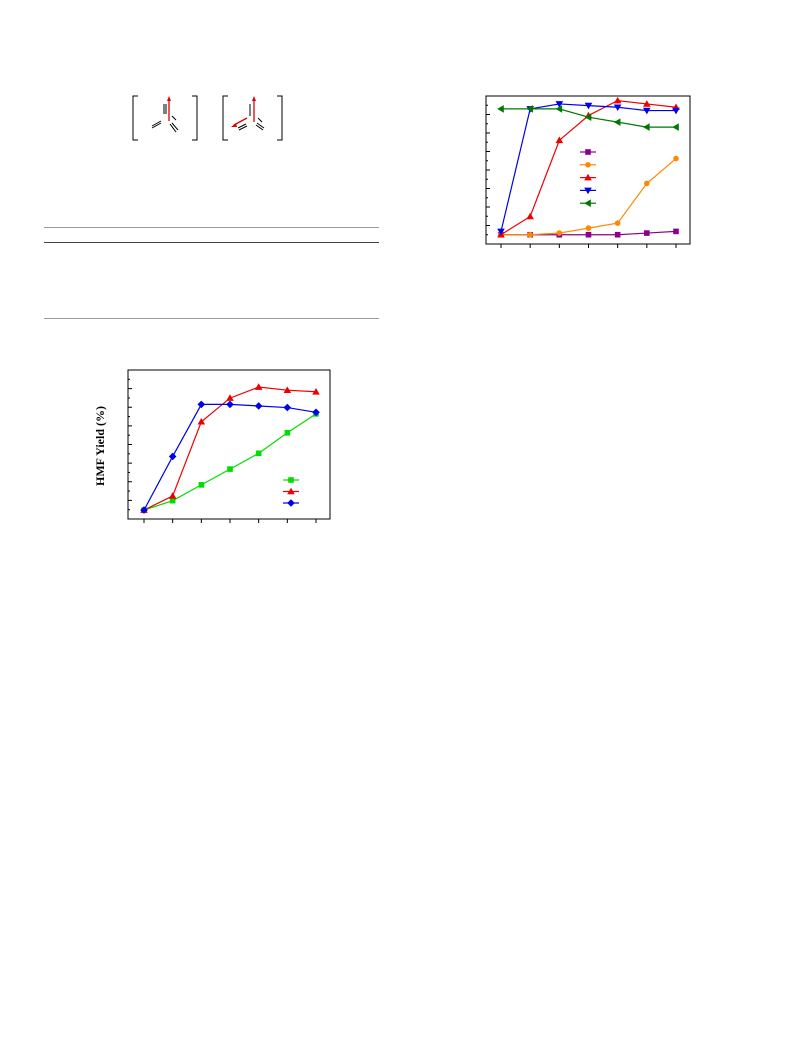 This screenshot has height=1057, width=793. Describe the element at coordinates (165, 118) in the screenshot. I see `structure-complex-left` at that location.